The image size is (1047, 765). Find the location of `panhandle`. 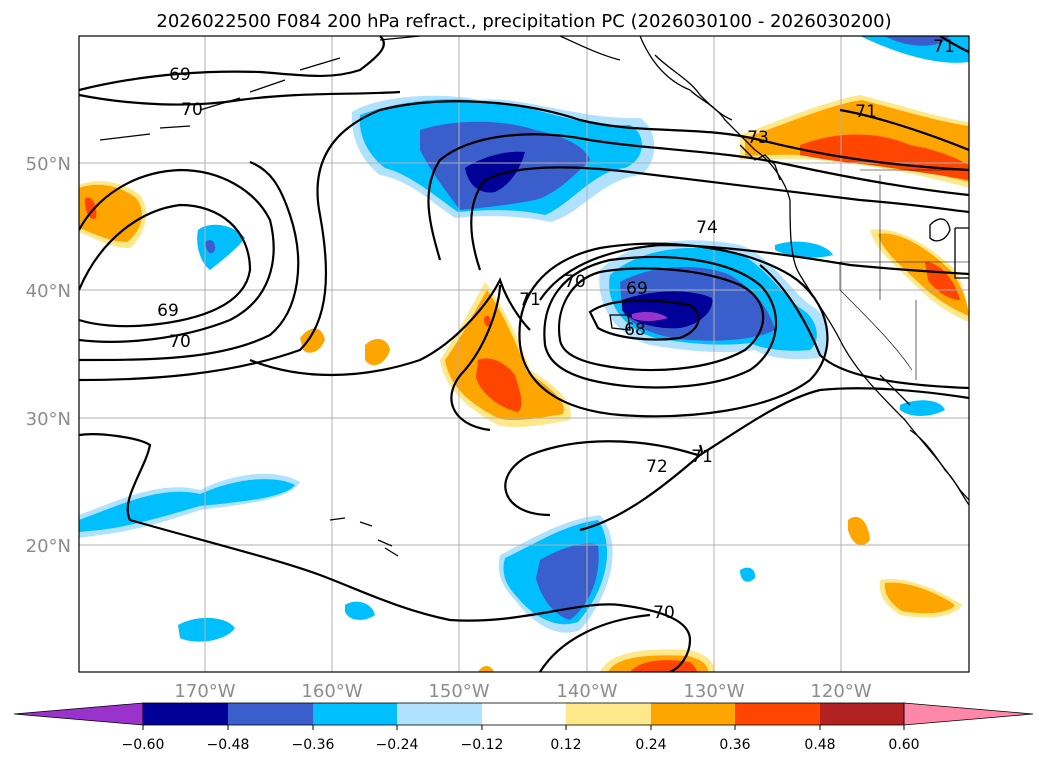

panhandle is located at coordinates (693, 87).